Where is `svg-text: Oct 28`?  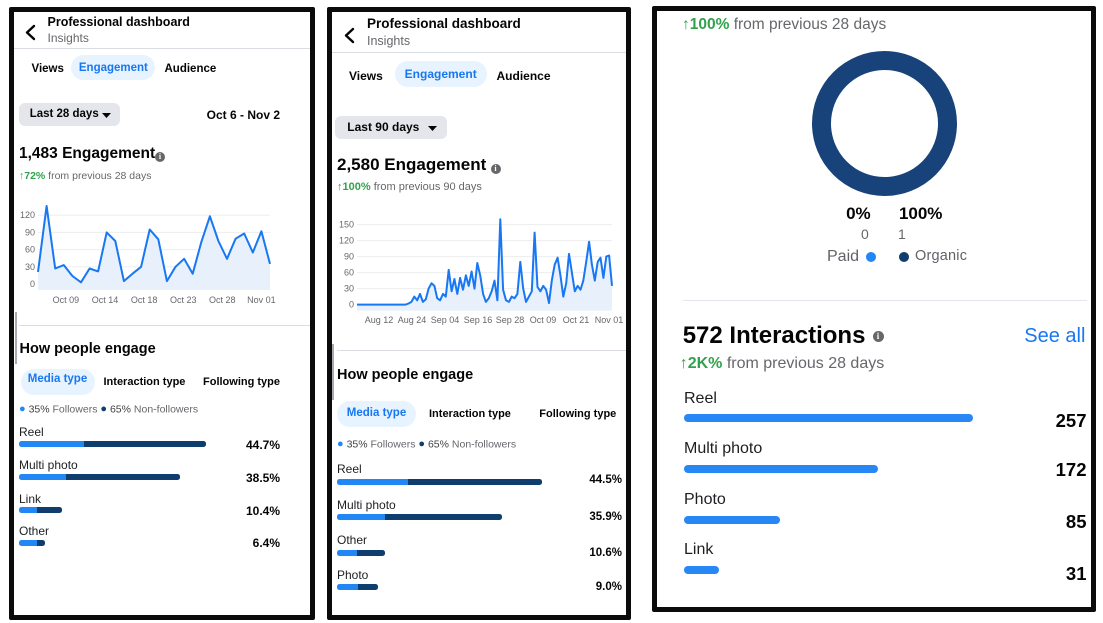
svg-text: Oct 28 is located at coordinates (222, 300).